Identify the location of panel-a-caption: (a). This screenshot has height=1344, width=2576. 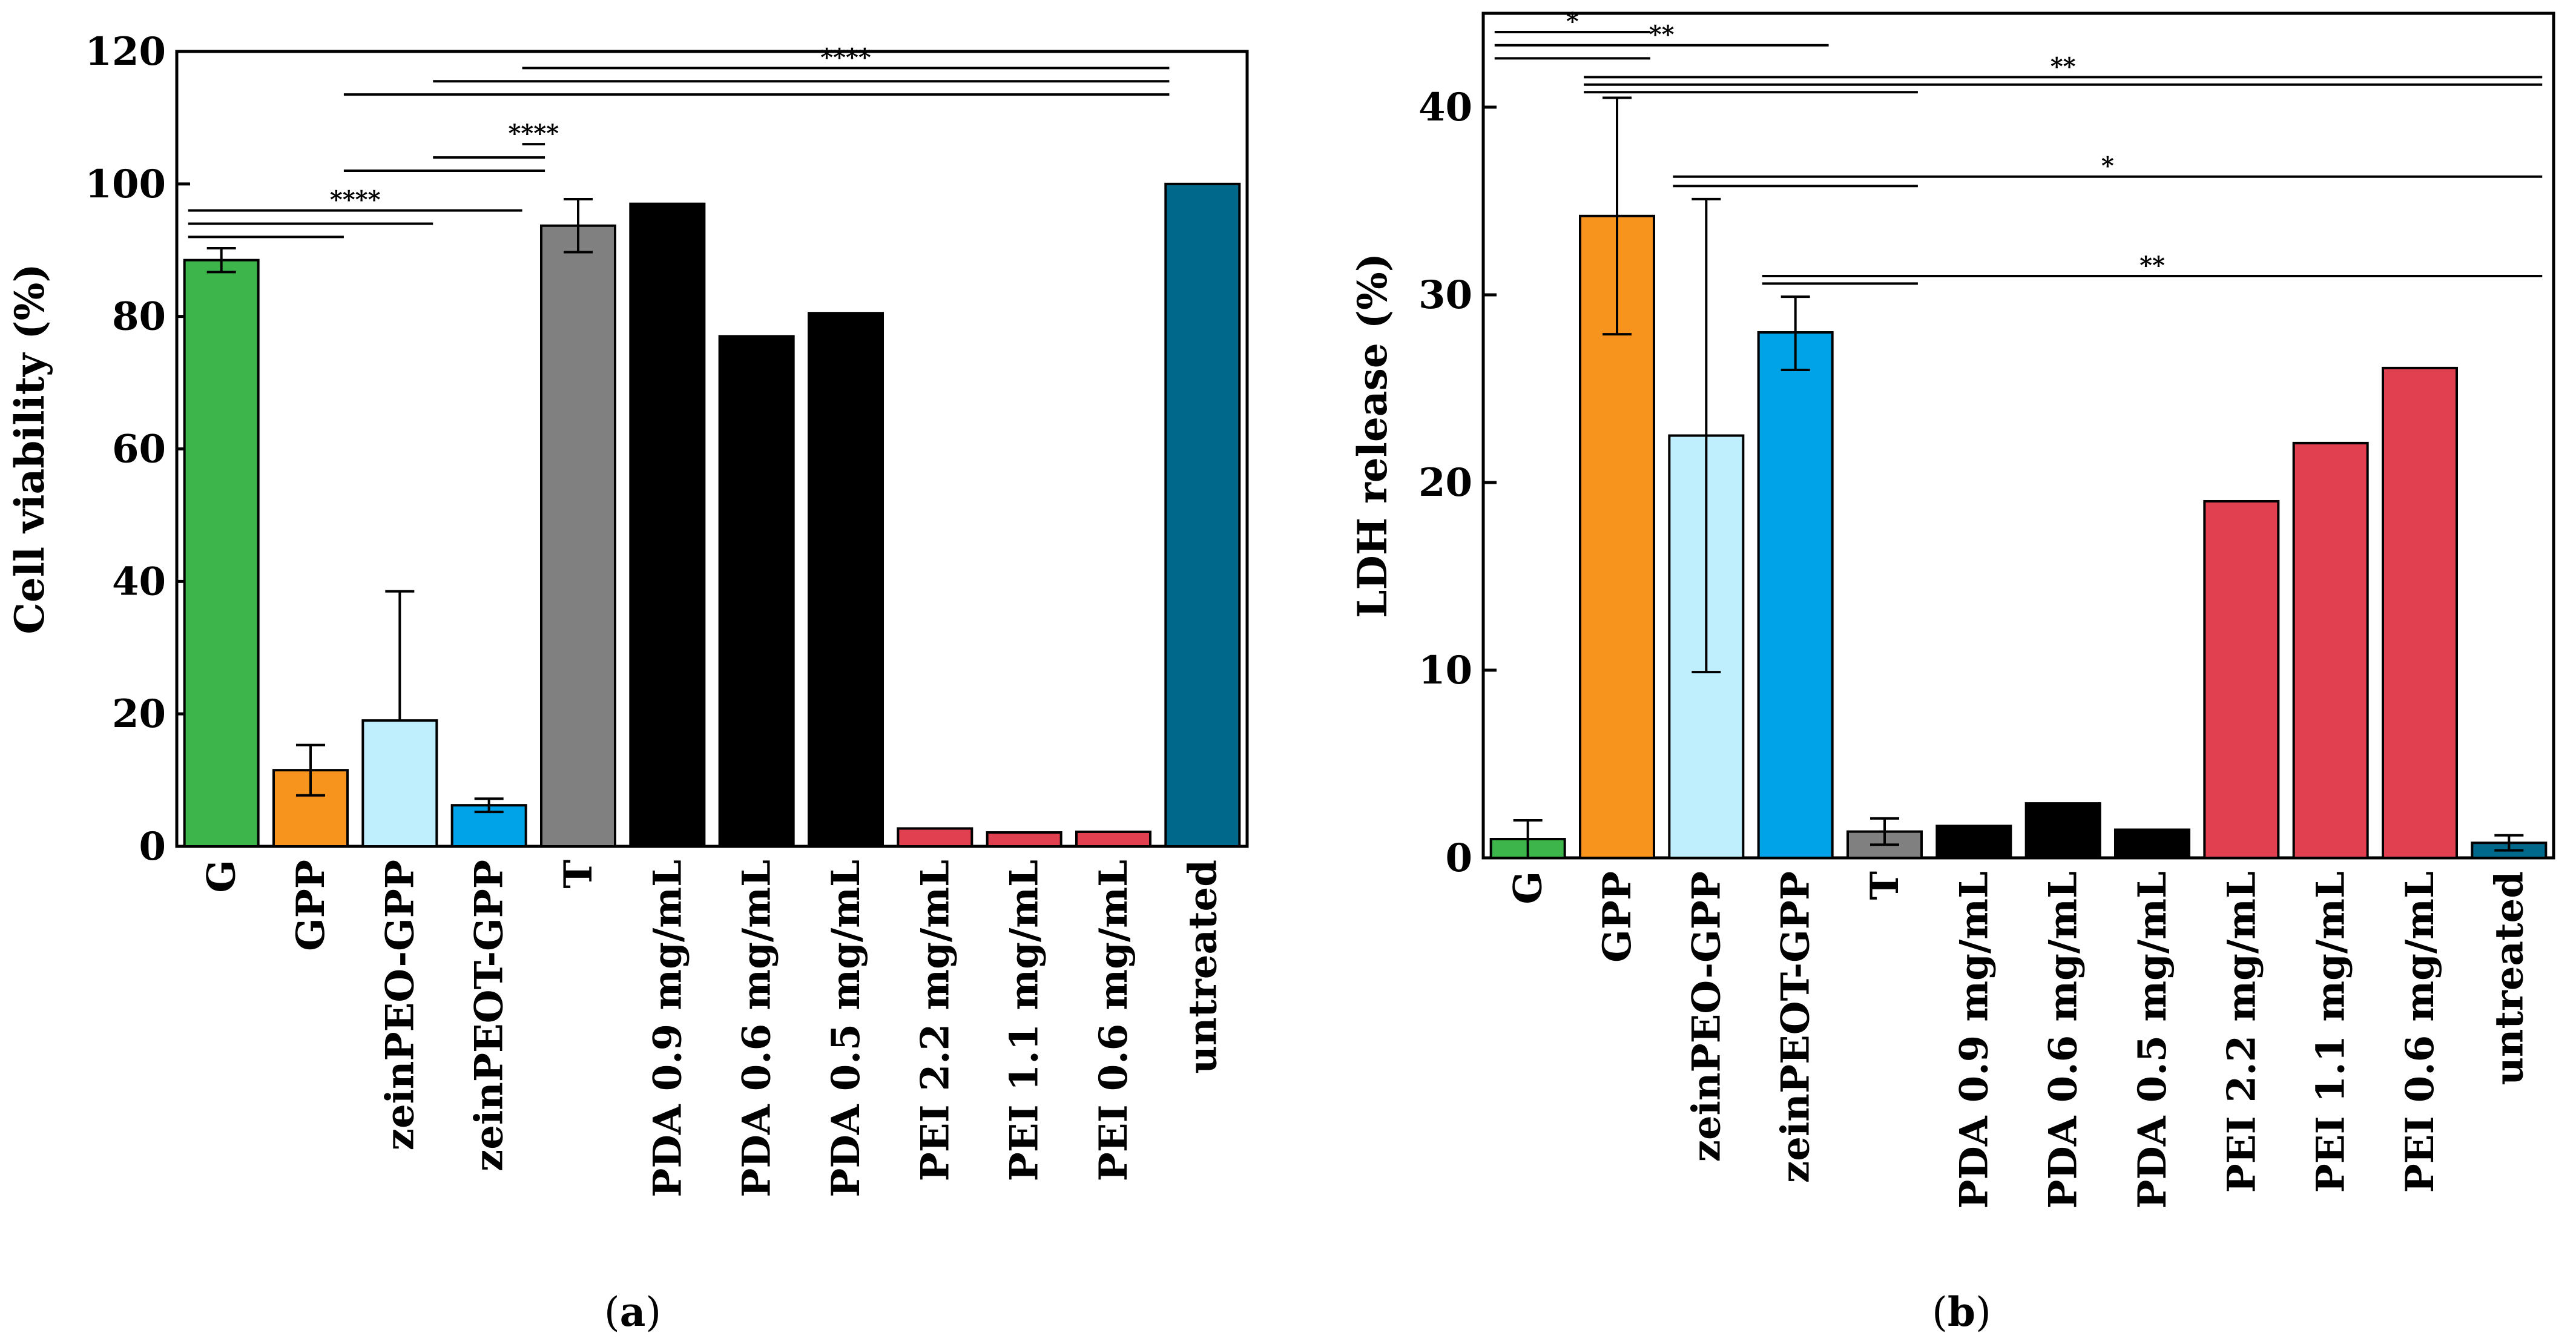
(632, 1312).